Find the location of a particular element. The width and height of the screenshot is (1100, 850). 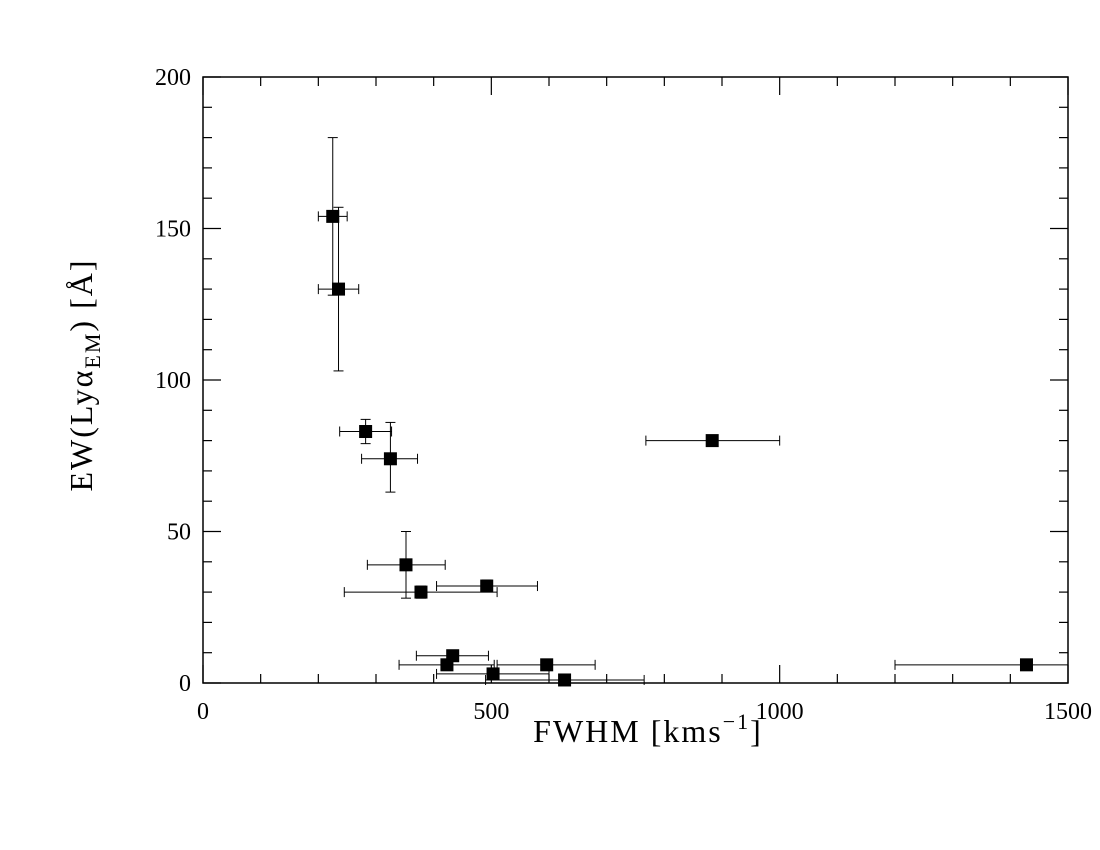

x-axis-label-close: ] is located at coordinates (756, 731).